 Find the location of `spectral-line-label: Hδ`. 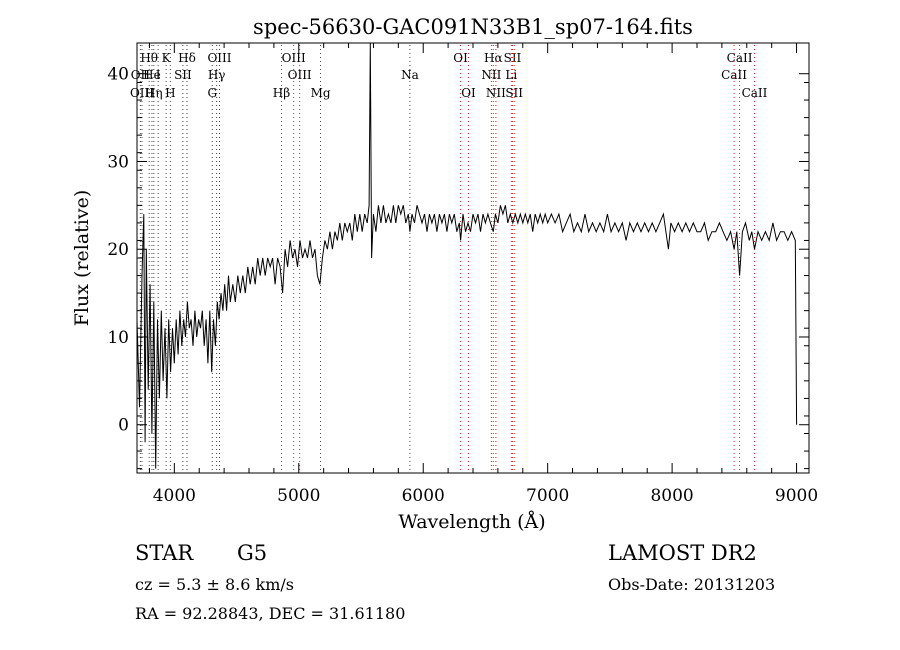

spectral-line-label: Hδ is located at coordinates (187, 58).